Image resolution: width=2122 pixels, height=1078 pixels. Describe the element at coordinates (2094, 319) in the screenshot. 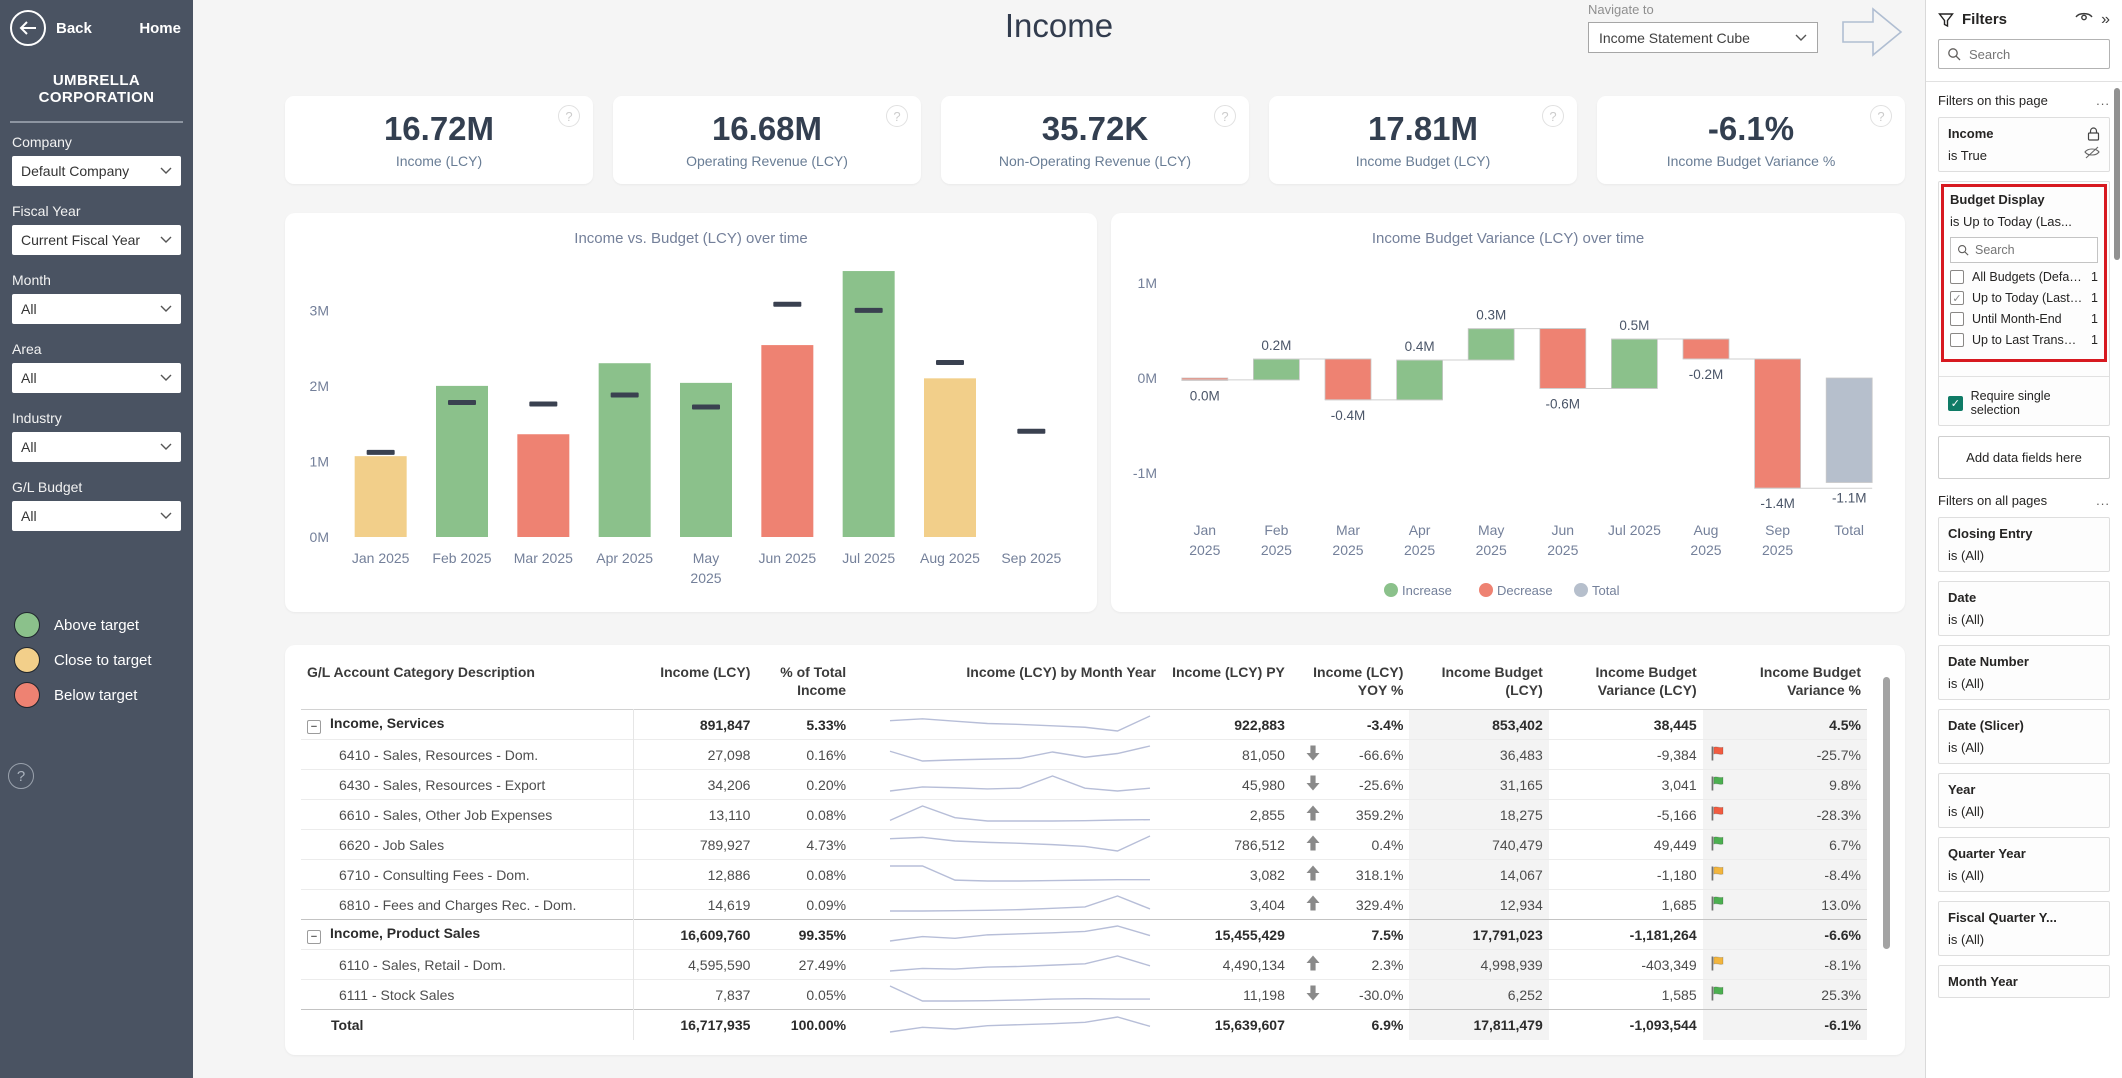

I see `budget-option-count: 1` at that location.